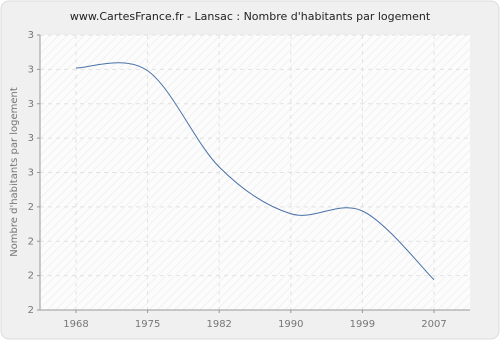 The image size is (500, 340). Describe the element at coordinates (362, 324) in the screenshot. I see `x-tick-label: 1999` at that location.